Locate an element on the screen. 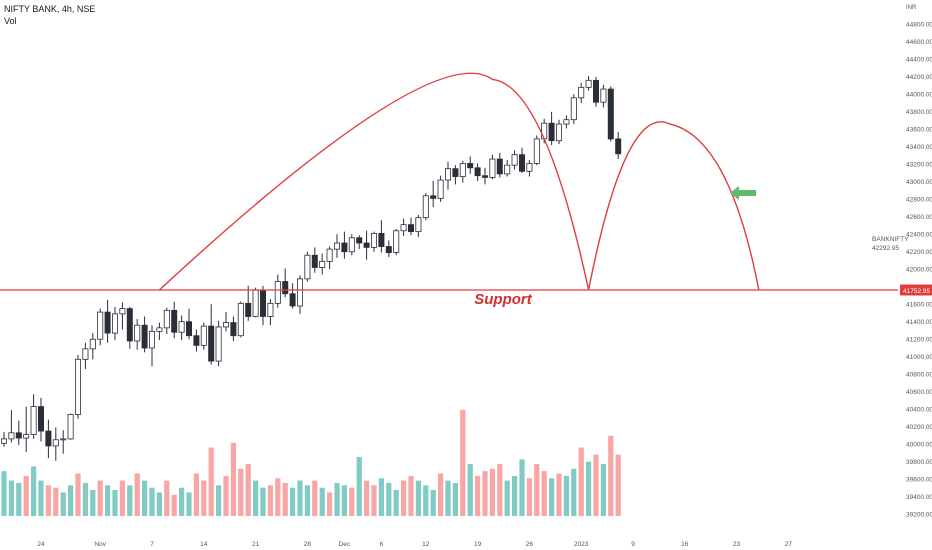 Image resolution: width=932 pixels, height=550 pixels. price-tick-label: 39200.00 is located at coordinates (919, 514).